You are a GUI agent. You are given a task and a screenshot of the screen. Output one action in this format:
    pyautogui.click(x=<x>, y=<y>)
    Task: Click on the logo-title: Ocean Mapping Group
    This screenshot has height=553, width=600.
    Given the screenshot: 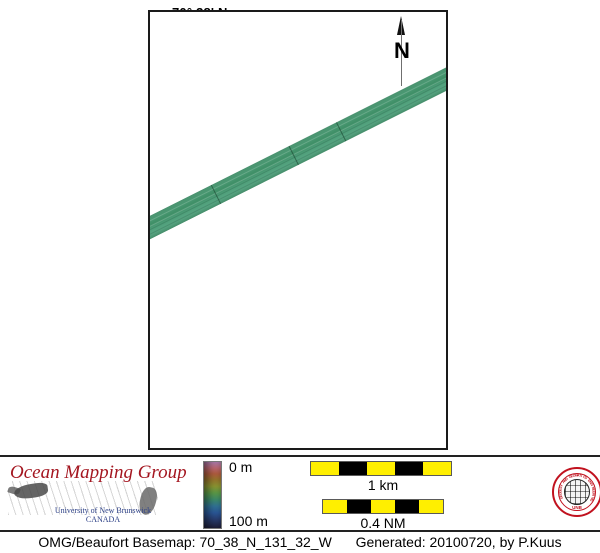 What is the action you would take?
    pyautogui.click(x=98, y=472)
    